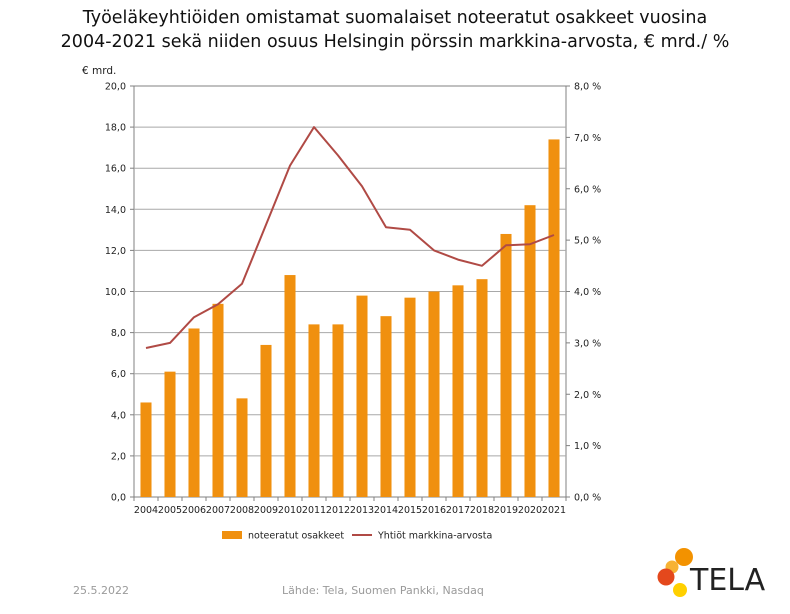  I want to click on legend-label-line: Yhtiöt markkina-arvosta, so click(434, 536).